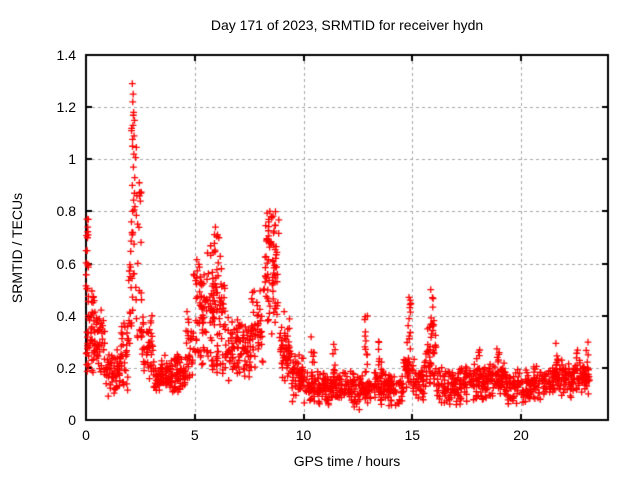 This screenshot has width=640, height=480. Describe the element at coordinates (72, 420) in the screenshot. I see `y-tick-label: 0` at that location.